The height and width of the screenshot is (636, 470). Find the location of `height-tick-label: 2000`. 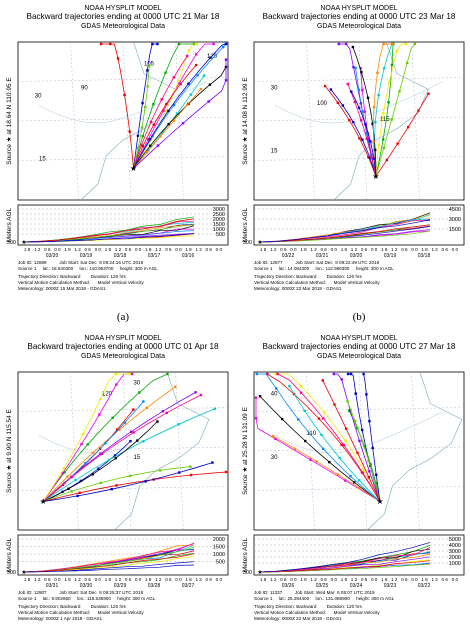

height-tick-label: 2000 is located at coordinates (219, 220).